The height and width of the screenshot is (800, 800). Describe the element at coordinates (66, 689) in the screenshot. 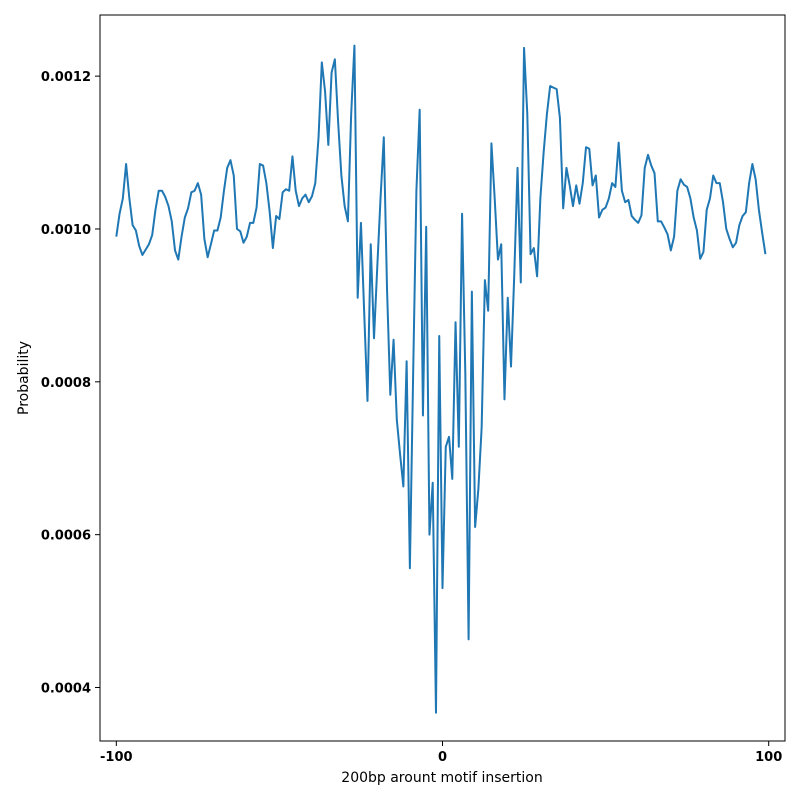

I see `y-tick-label: 0.0004` at that location.